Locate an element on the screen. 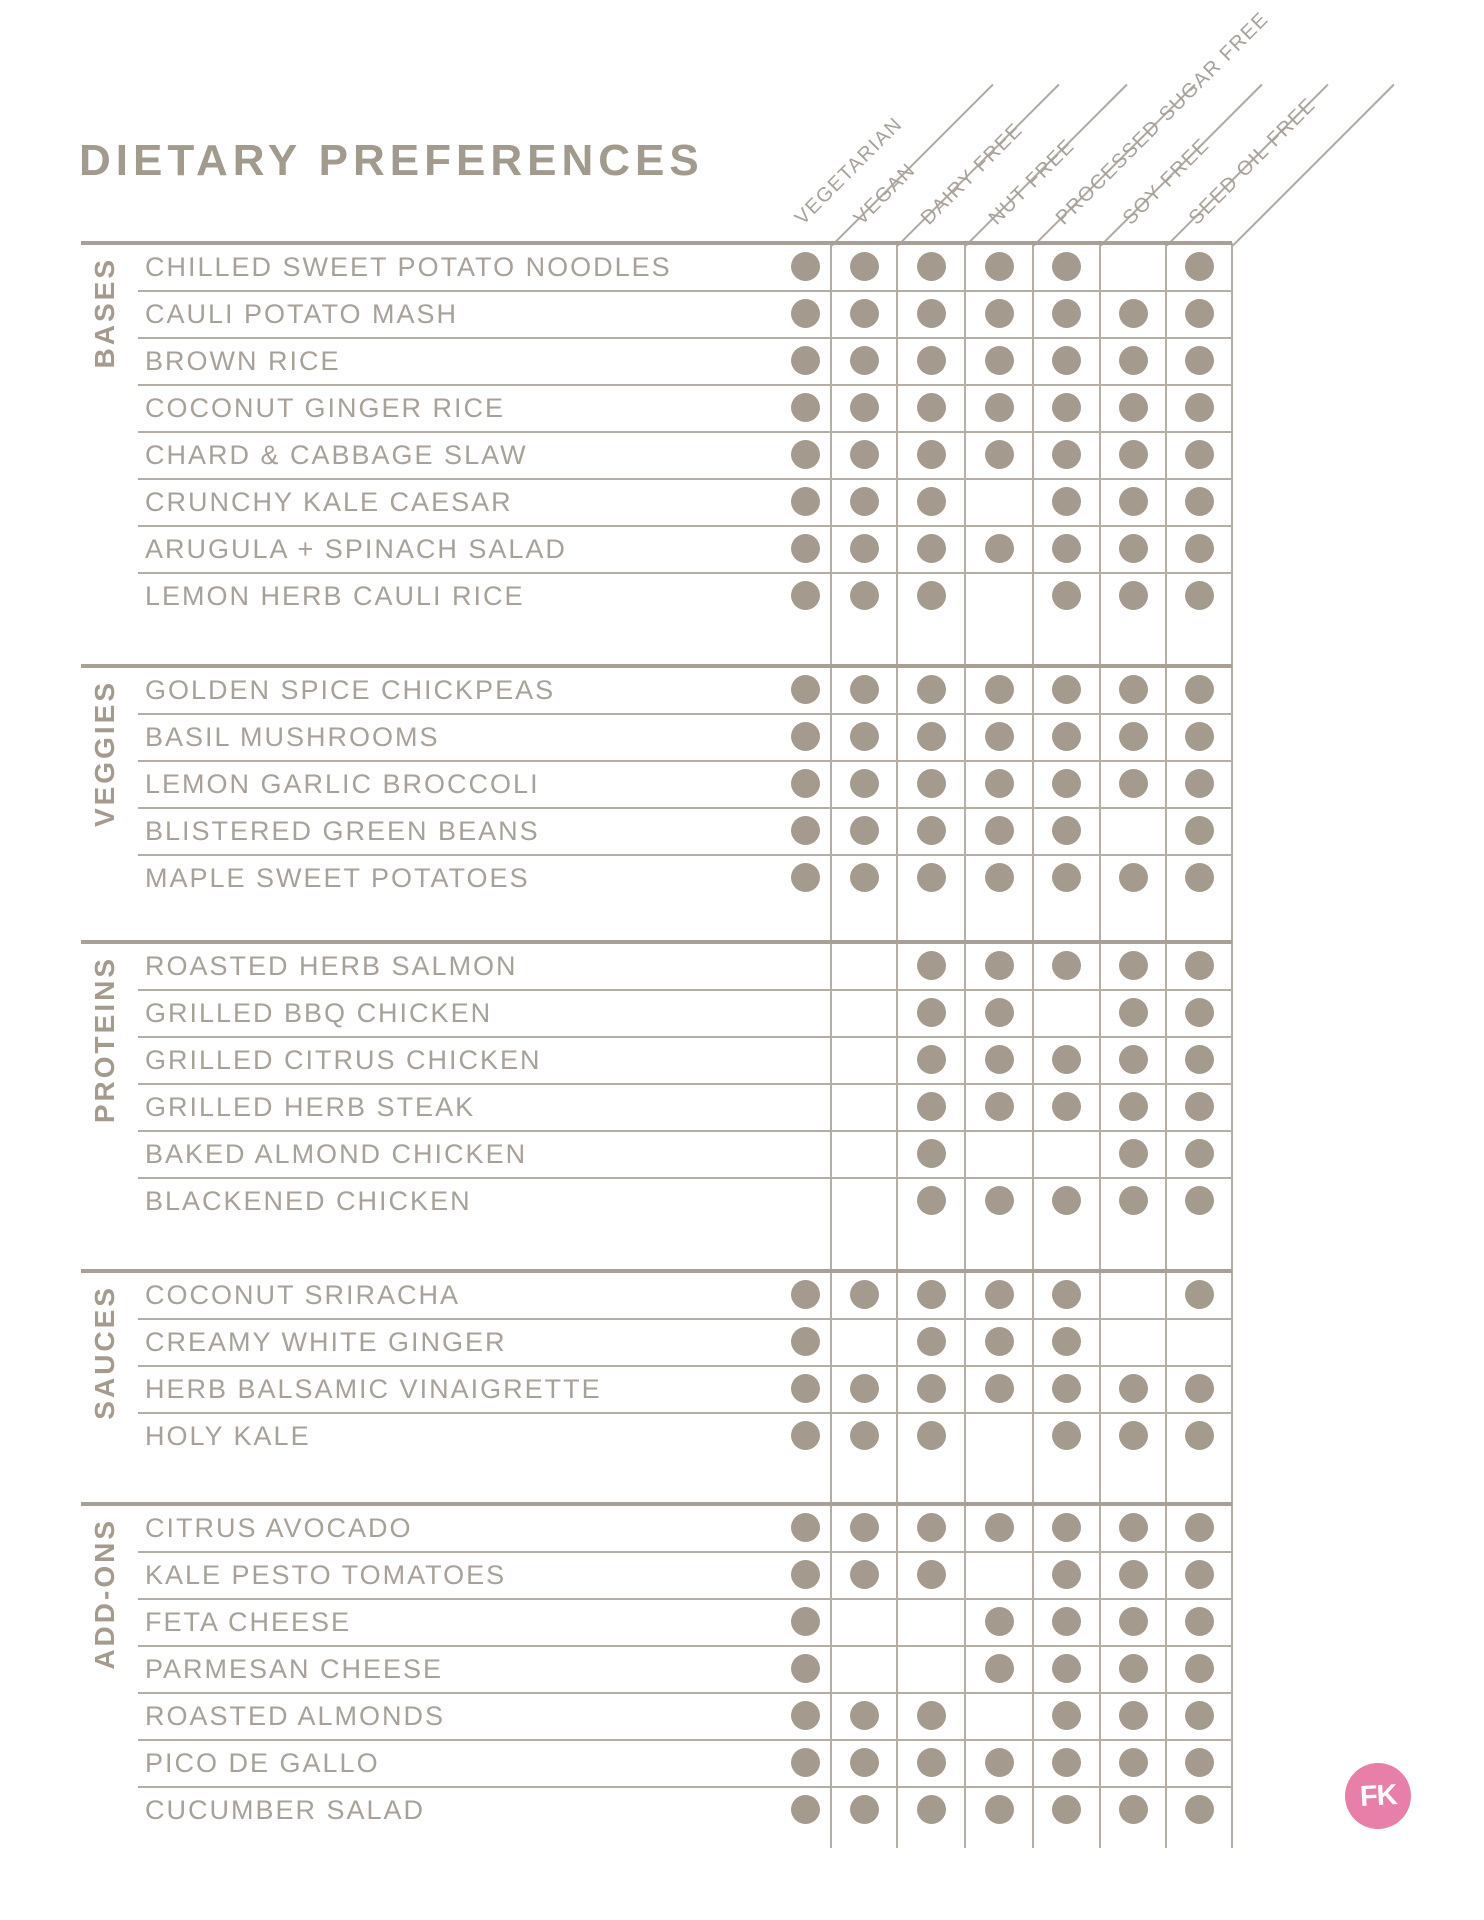 The image size is (1484, 1920). menu-item-label: GOLDEN SPICE CHICKPEAS is located at coordinates (350, 689).